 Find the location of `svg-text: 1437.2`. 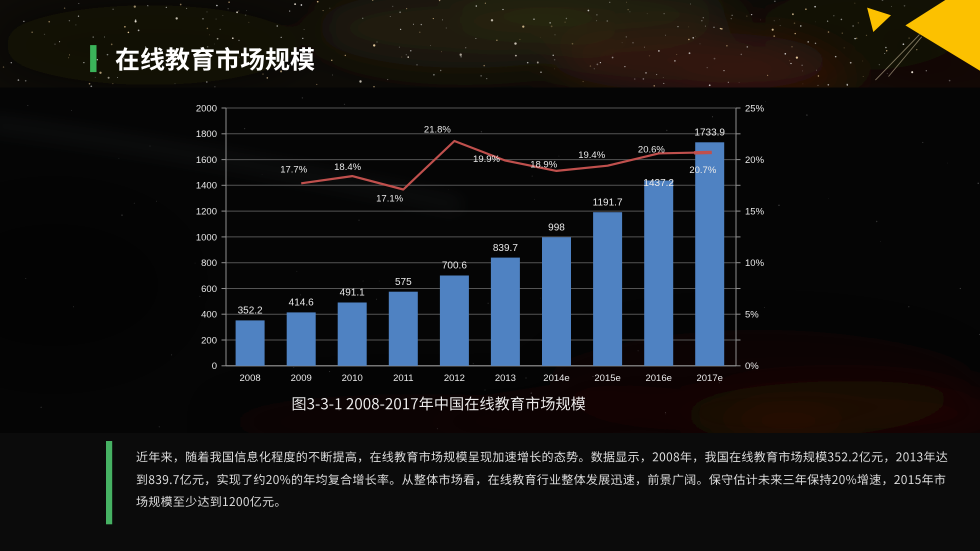

svg-text: 1437.2 is located at coordinates (658, 183).